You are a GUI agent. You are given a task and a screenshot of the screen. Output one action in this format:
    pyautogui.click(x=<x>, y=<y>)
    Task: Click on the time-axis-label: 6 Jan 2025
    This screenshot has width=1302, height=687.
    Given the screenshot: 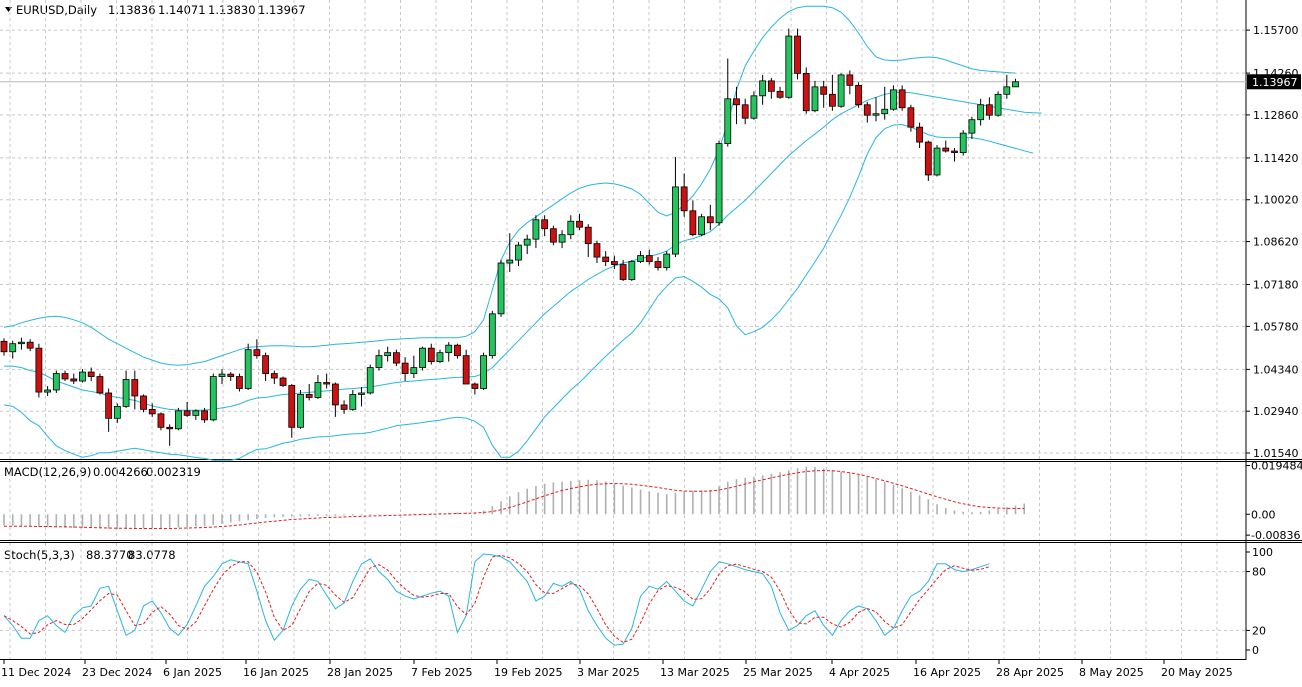 What is the action you would take?
    pyautogui.click(x=192, y=672)
    